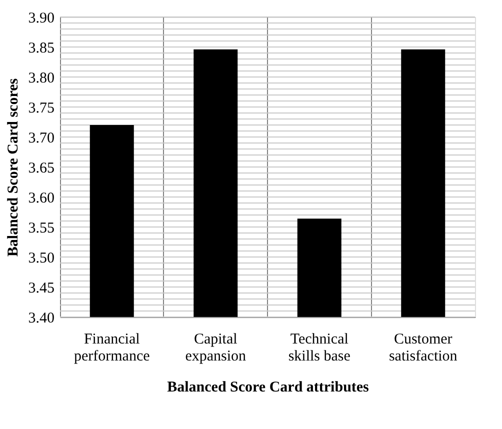 The height and width of the screenshot is (429, 502). I want to click on y-tick-label: 3.85, so click(41, 48).